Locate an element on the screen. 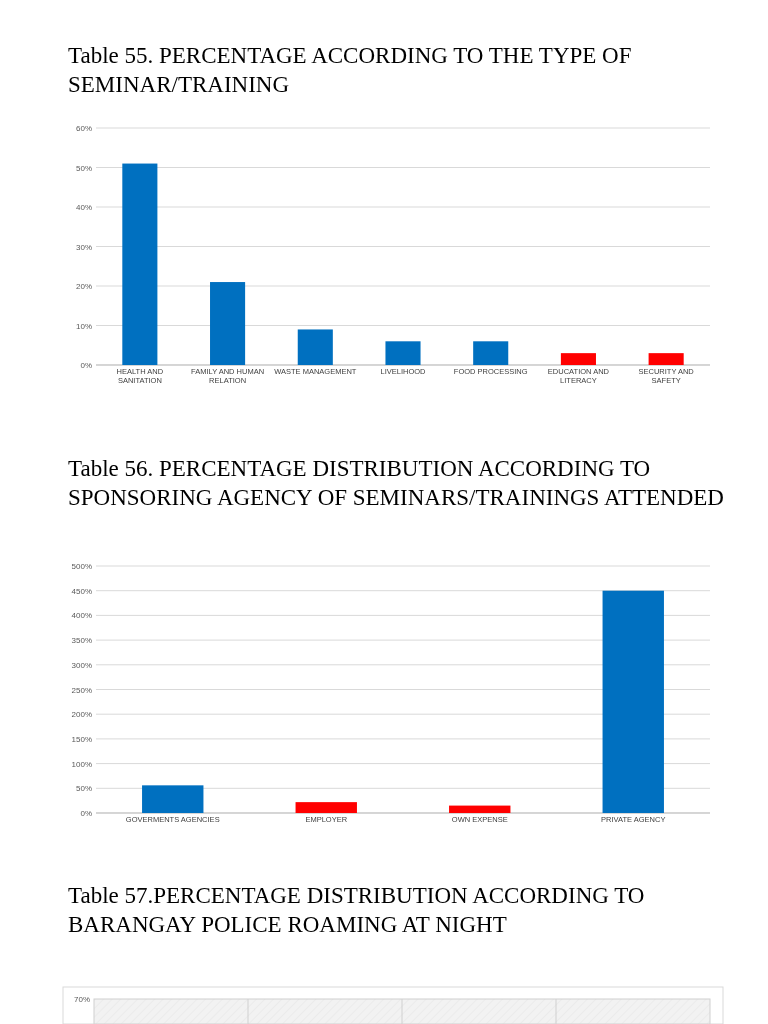 The width and height of the screenshot is (768, 1024). y-tick-label: 100% is located at coordinates (81, 764).